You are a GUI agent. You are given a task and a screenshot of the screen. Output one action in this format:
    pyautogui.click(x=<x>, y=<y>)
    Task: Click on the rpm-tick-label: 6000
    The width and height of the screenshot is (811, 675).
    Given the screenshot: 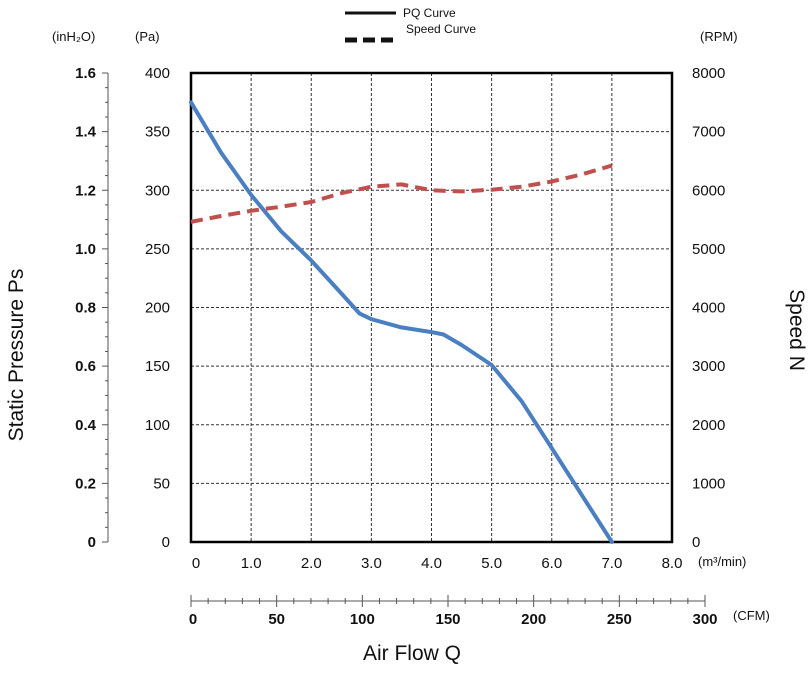 What is the action you would take?
    pyautogui.click(x=708, y=190)
    